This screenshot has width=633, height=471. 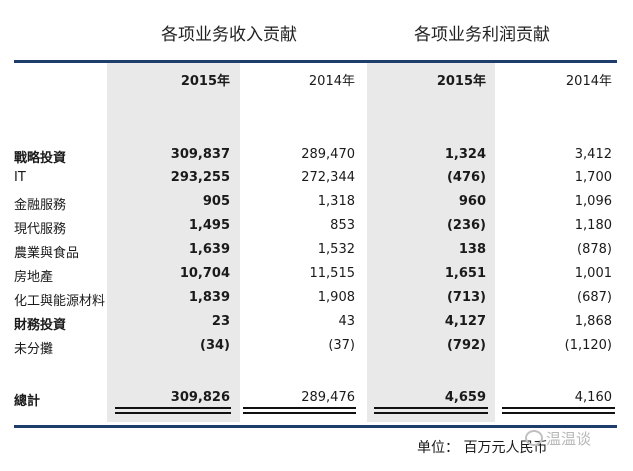 What do you see at coordinates (215, 345) in the screenshot?
I see `cell-revenue-2015: (34)` at bounding box center [215, 345].